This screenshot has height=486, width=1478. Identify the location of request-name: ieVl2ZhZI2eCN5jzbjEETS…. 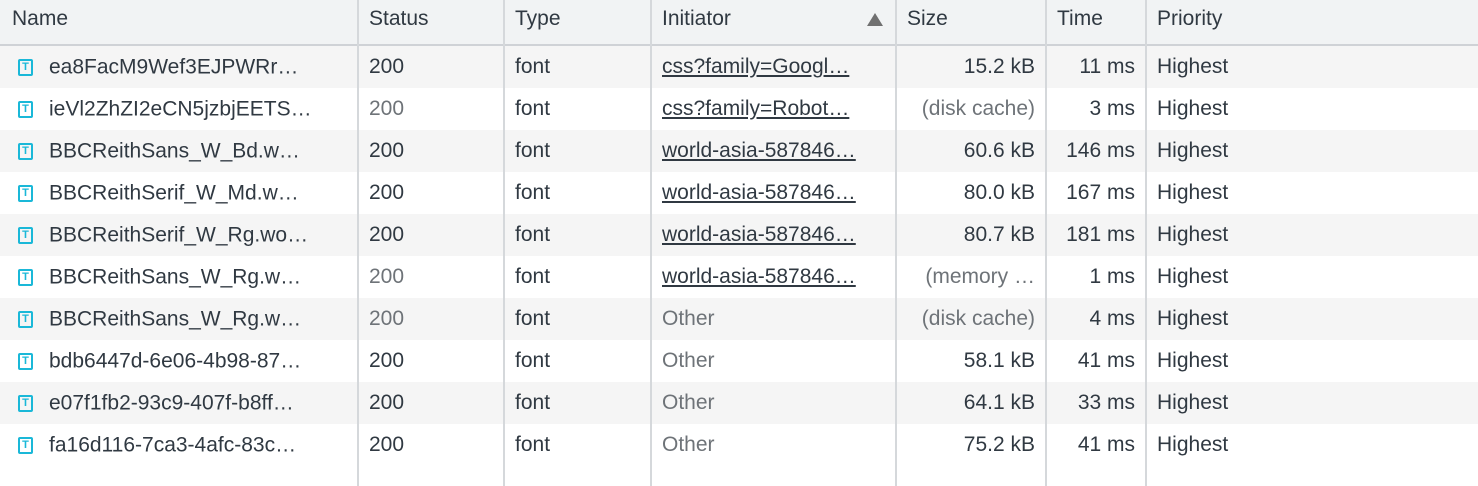
(180, 109).